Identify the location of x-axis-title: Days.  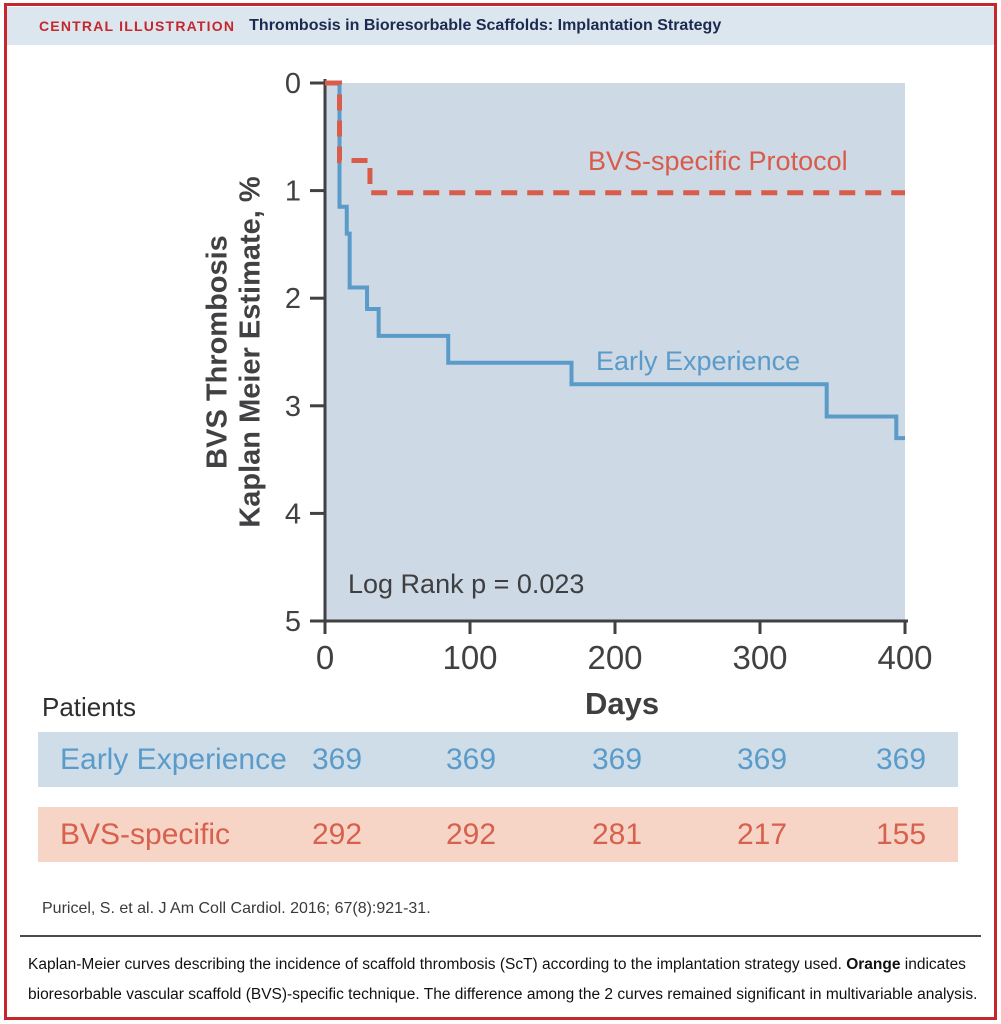
(622, 703).